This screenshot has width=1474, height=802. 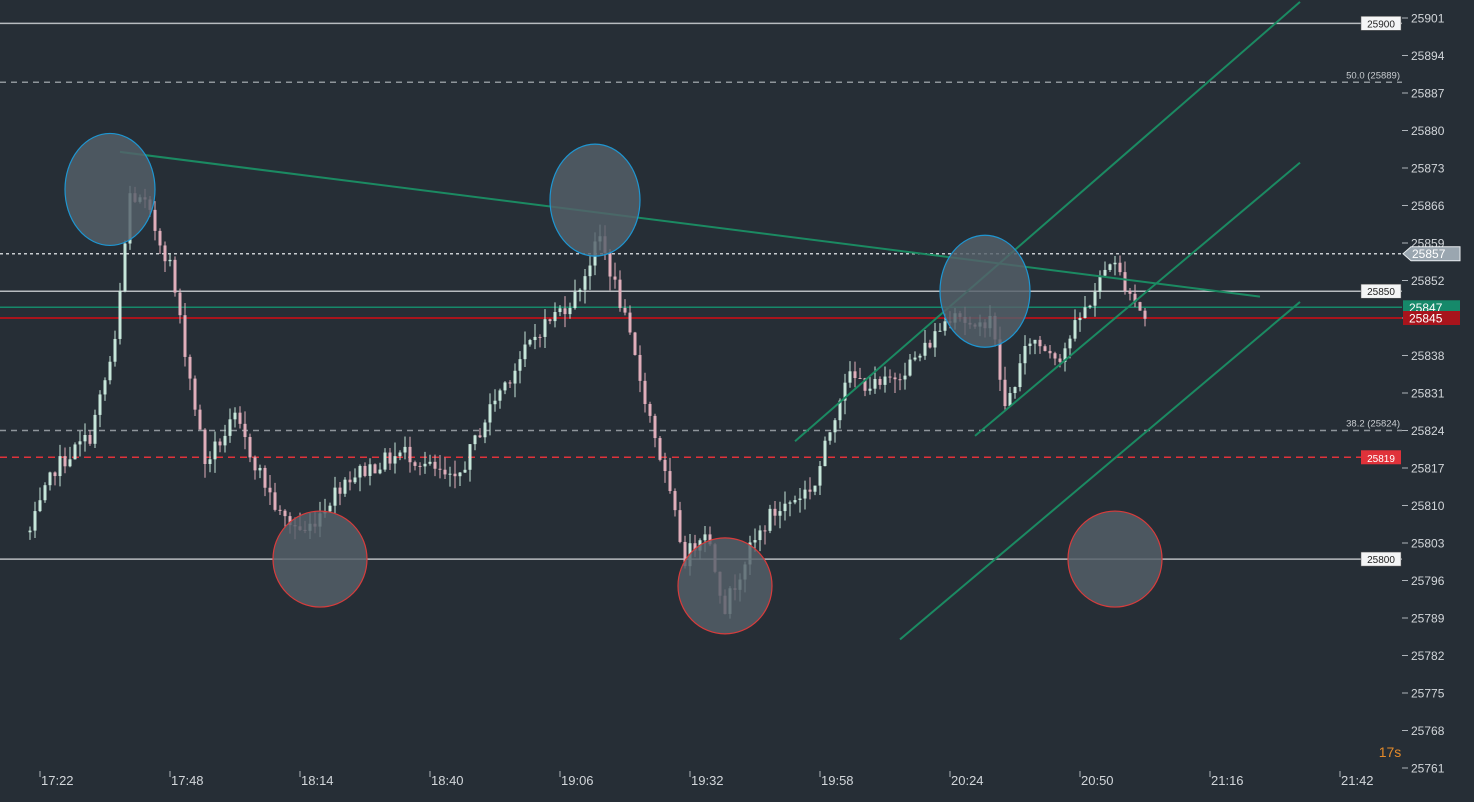 I want to click on time-tick-label: 19:32, so click(x=707, y=780).